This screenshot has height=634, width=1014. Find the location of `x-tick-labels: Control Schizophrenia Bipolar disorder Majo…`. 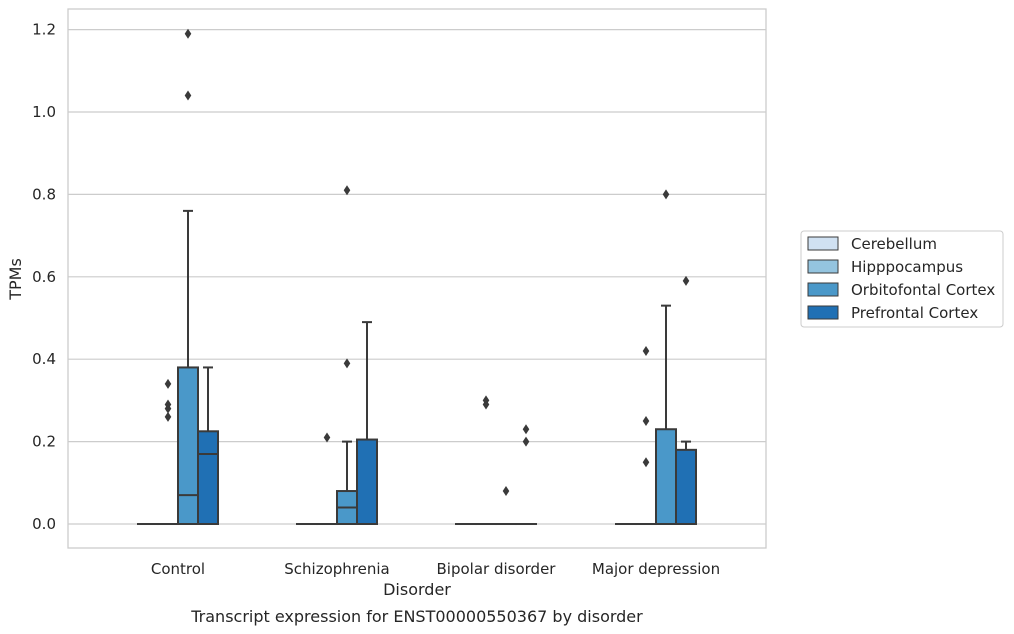

x-tick-labels: Control Schizophrenia Bipolar disorder Majo… is located at coordinates (435, 569).